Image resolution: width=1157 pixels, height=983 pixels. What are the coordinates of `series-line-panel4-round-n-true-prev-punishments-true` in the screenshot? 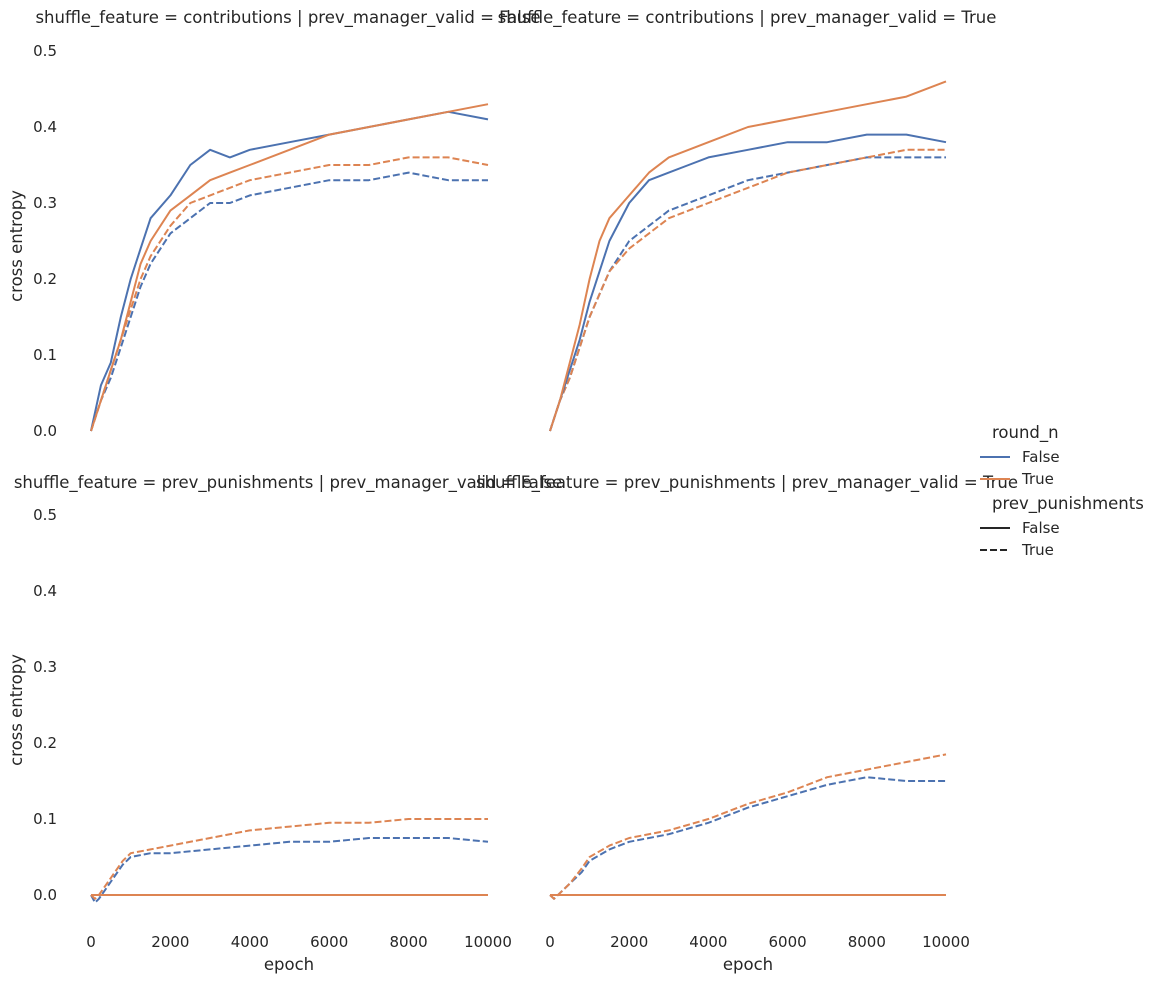 It's located at (748, 826).